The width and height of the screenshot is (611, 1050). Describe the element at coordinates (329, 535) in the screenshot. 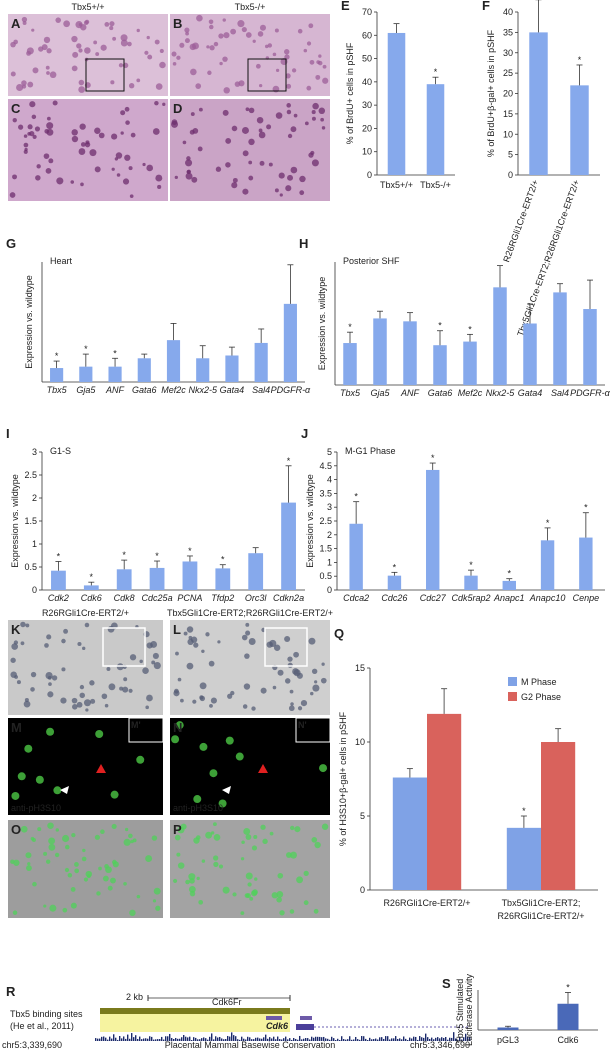

I see `y-tick-label: 2` at that location.